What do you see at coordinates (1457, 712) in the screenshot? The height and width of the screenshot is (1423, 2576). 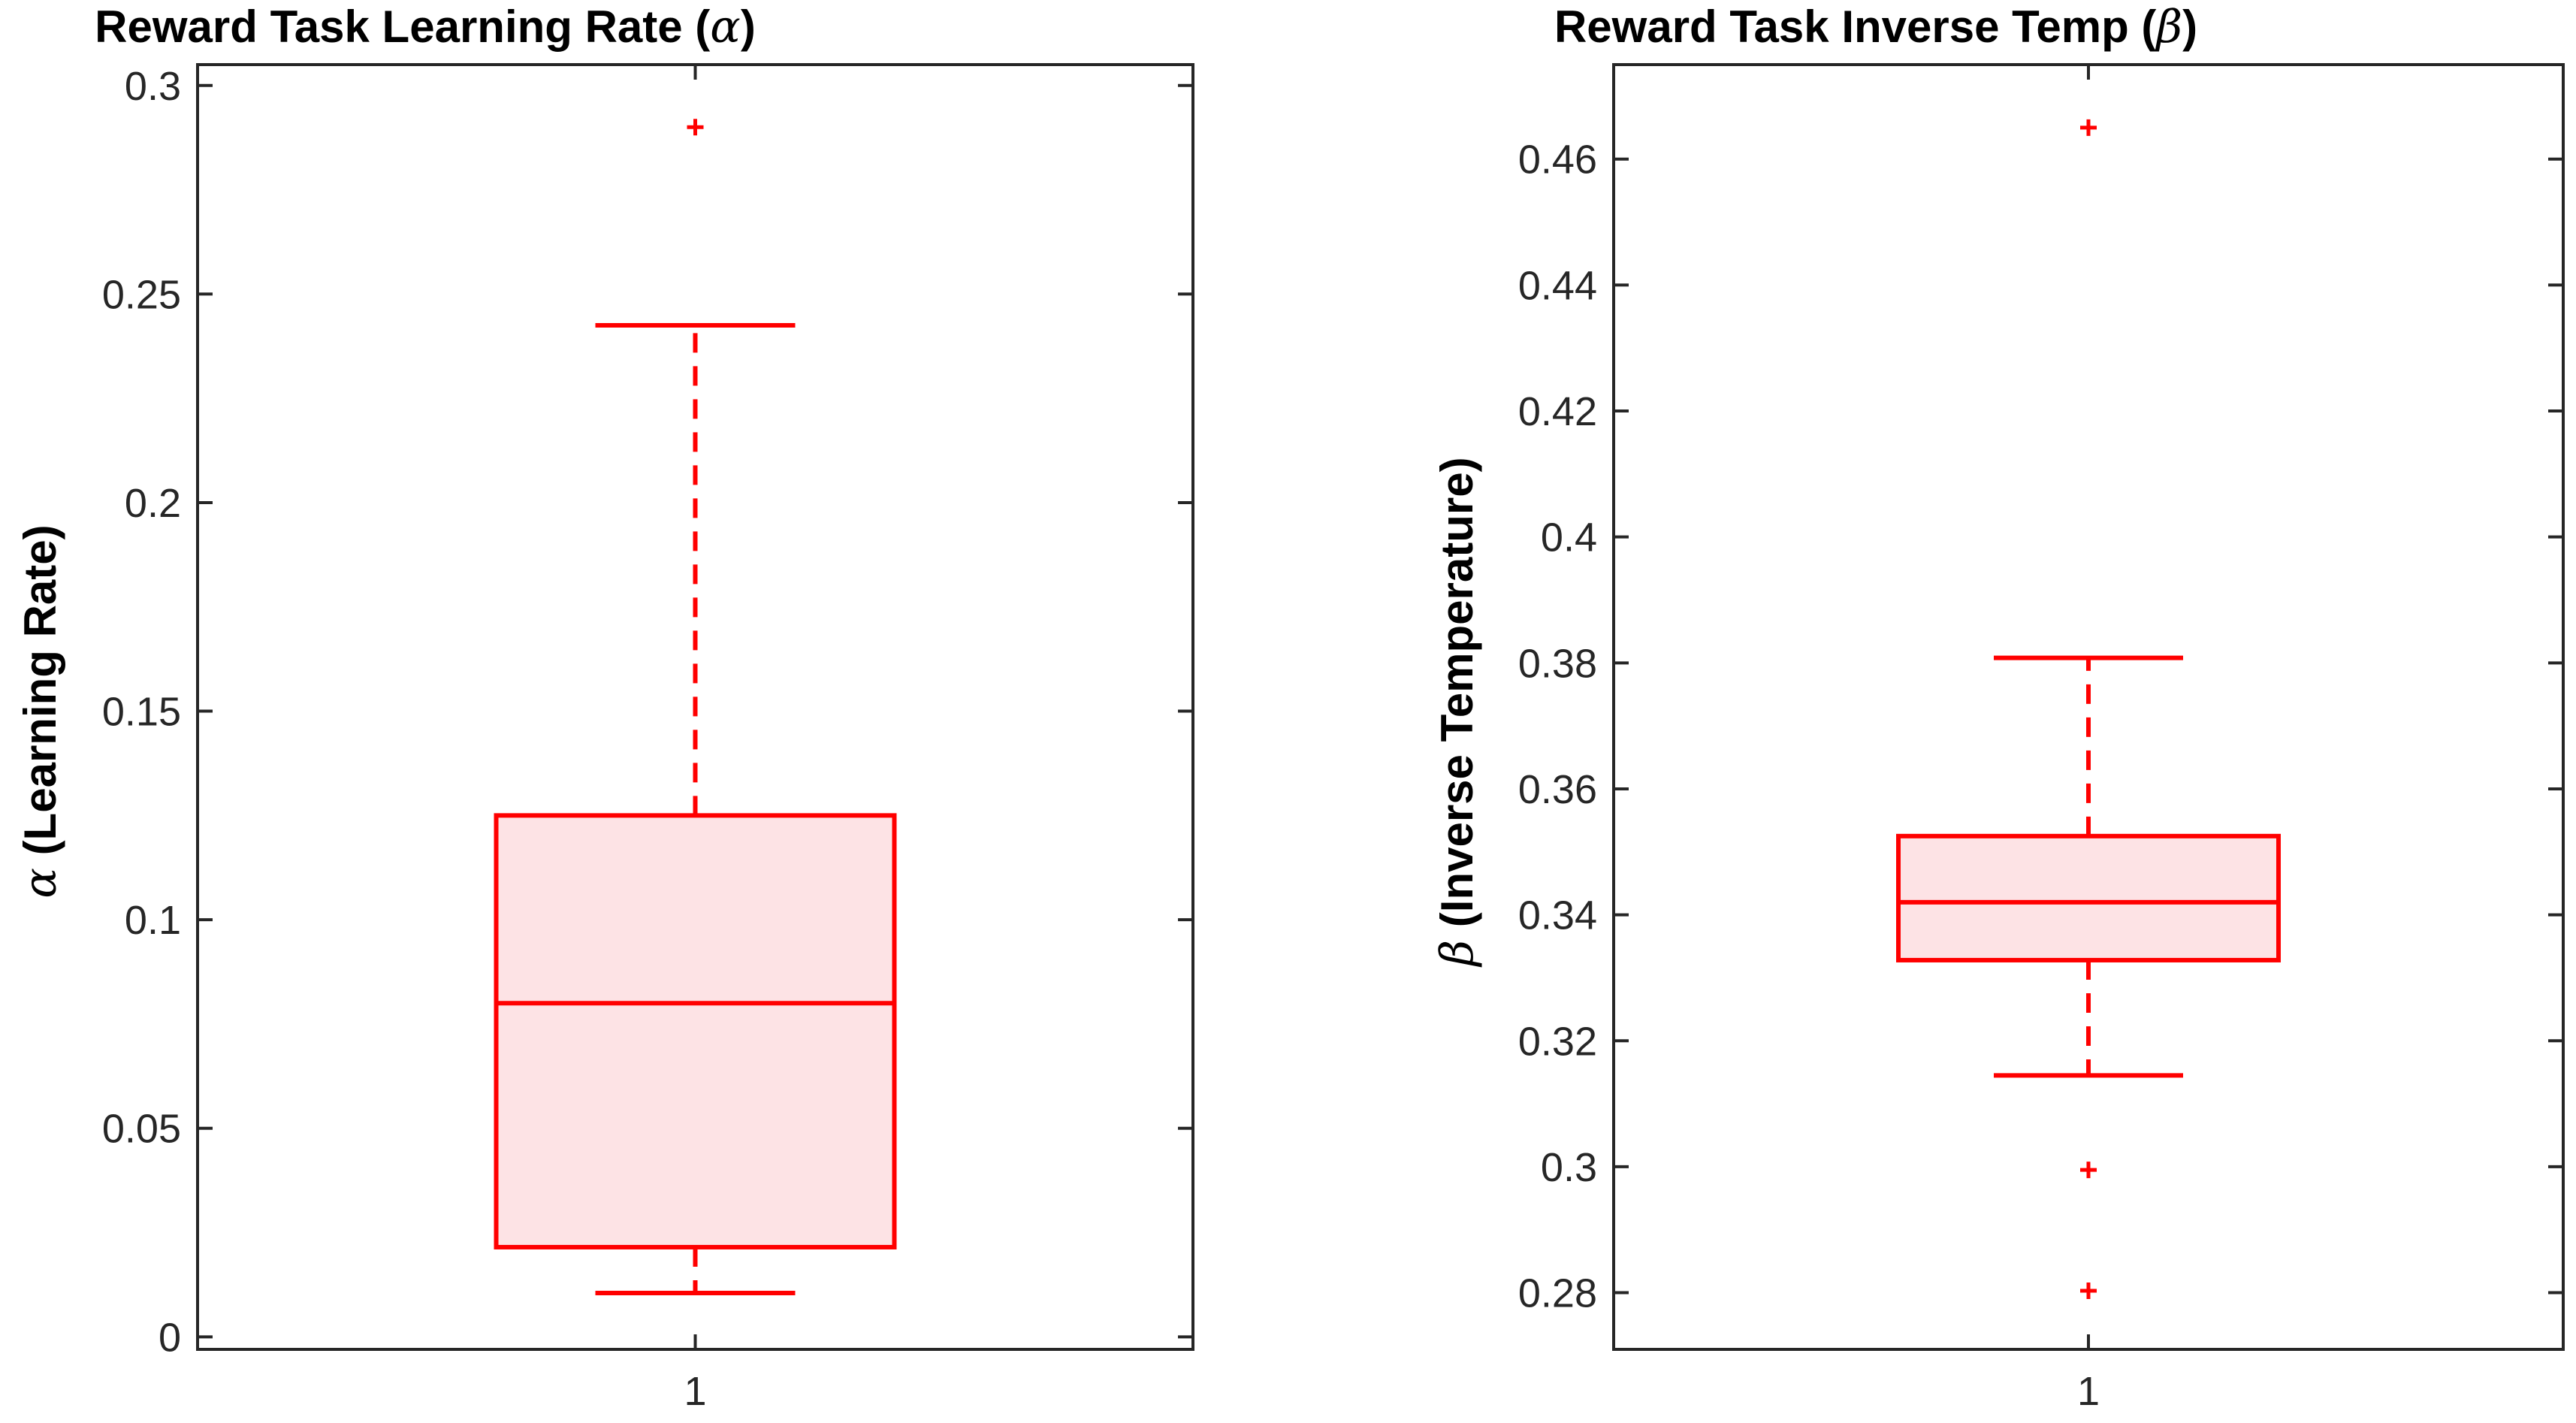 I see `y-axis-label: β (Inverse Temperature)` at bounding box center [1457, 712].